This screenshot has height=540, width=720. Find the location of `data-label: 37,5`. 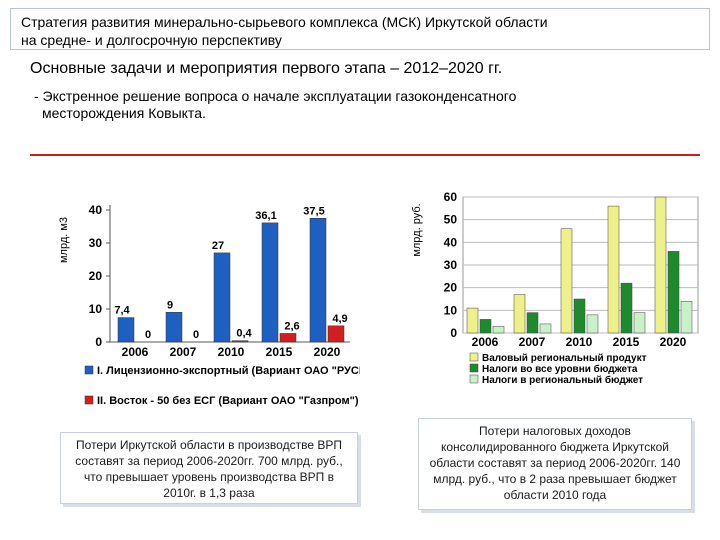

data-label: 37,5 is located at coordinates (313, 211).